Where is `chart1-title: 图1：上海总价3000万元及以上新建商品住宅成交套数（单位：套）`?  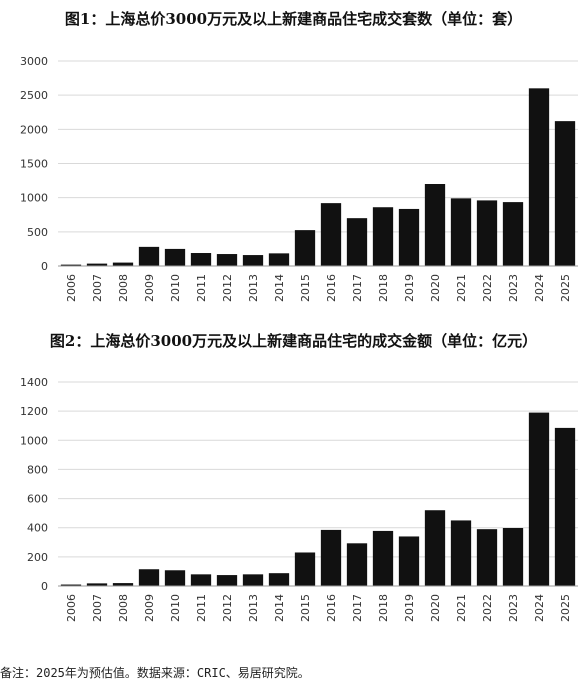 chart1-title: 图1：上海总价3000万元及以上新建商品住宅成交套数（单位：套） is located at coordinates (293, 19).